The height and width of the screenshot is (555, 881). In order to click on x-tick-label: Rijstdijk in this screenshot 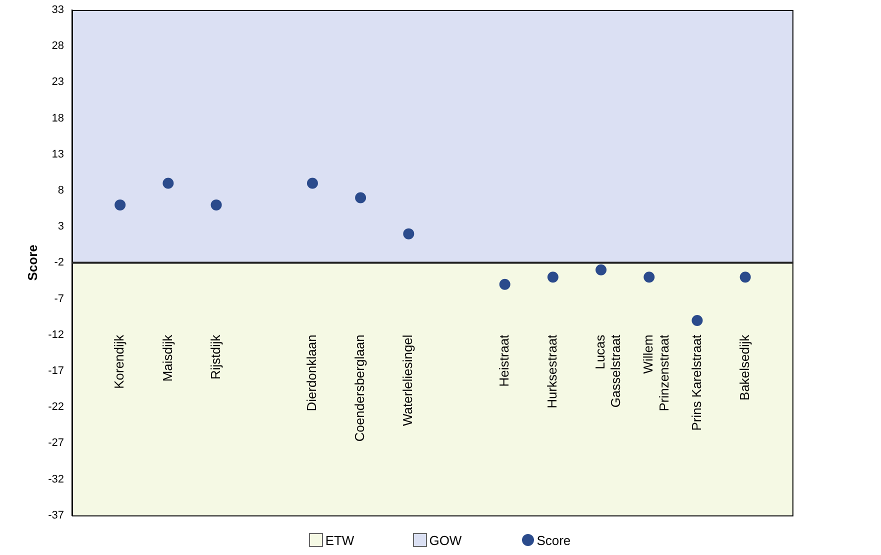, I will do `click(215, 357)`.